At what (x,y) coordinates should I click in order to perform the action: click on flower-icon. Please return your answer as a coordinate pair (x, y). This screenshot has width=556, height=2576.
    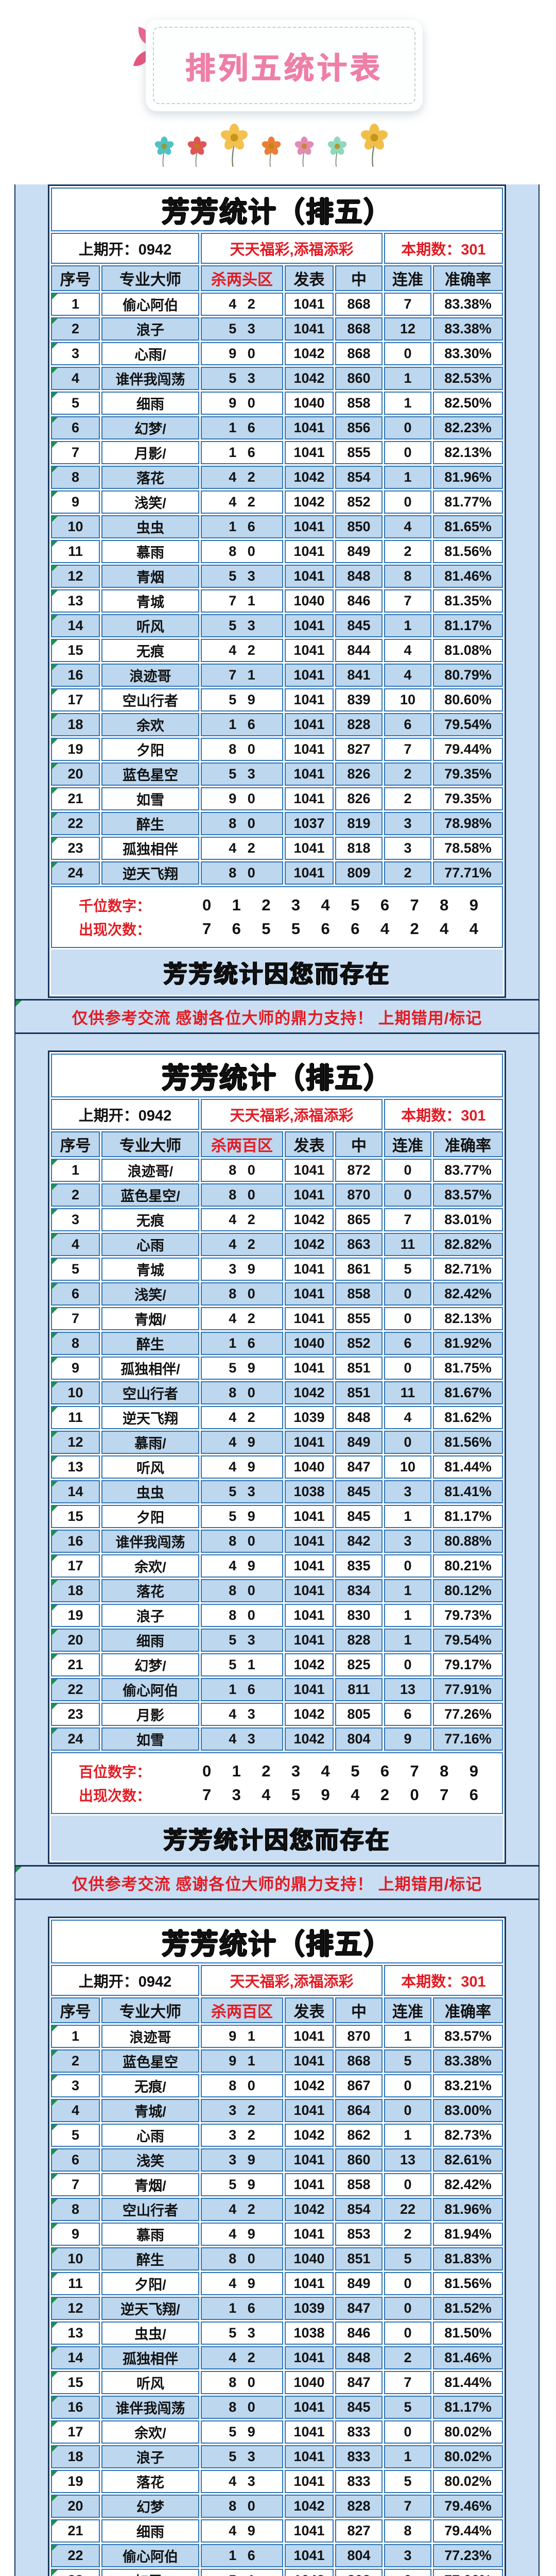
    Looking at the image, I should click on (197, 152).